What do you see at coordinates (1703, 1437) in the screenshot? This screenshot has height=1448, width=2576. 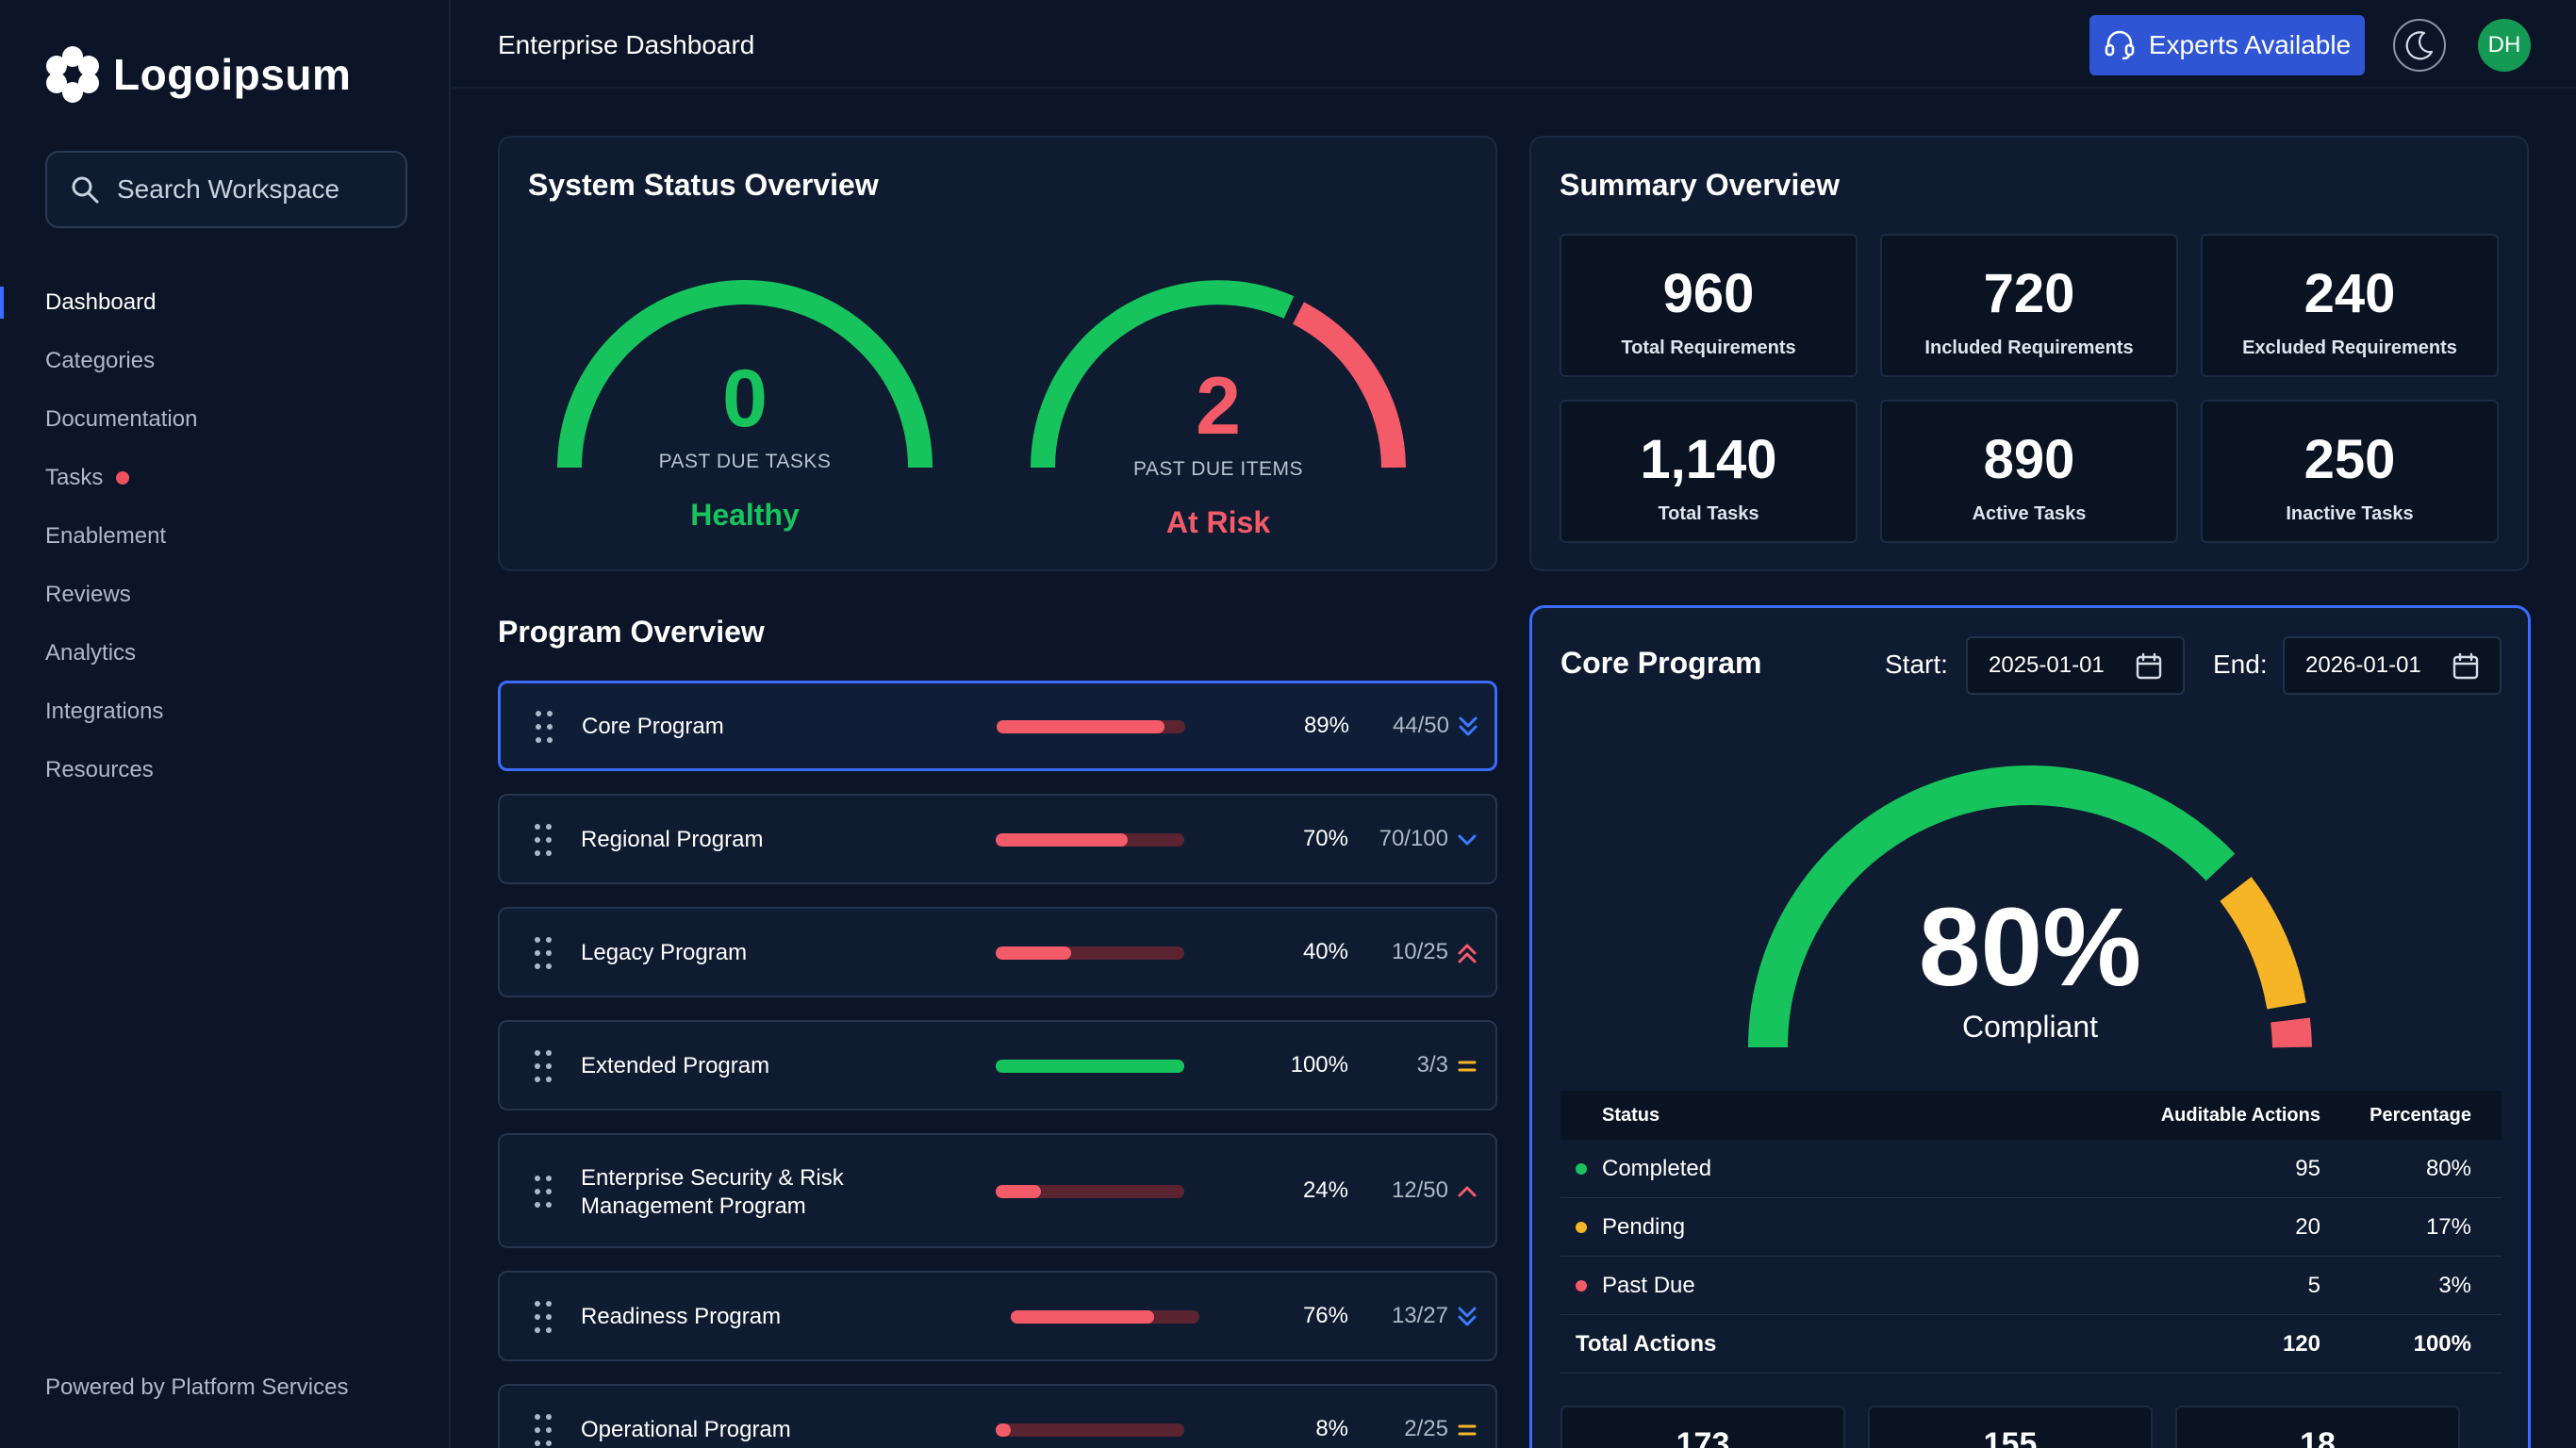 I see `metric-value: 173` at bounding box center [1703, 1437].